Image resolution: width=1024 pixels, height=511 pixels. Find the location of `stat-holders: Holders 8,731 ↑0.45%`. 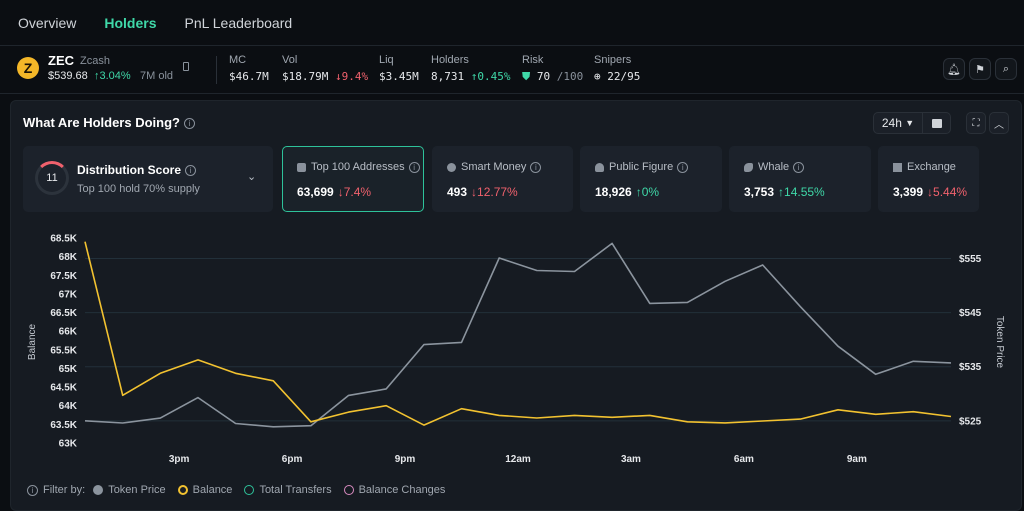

stat-holders: Holders 8,731 ↑0.45% is located at coordinates (471, 68).